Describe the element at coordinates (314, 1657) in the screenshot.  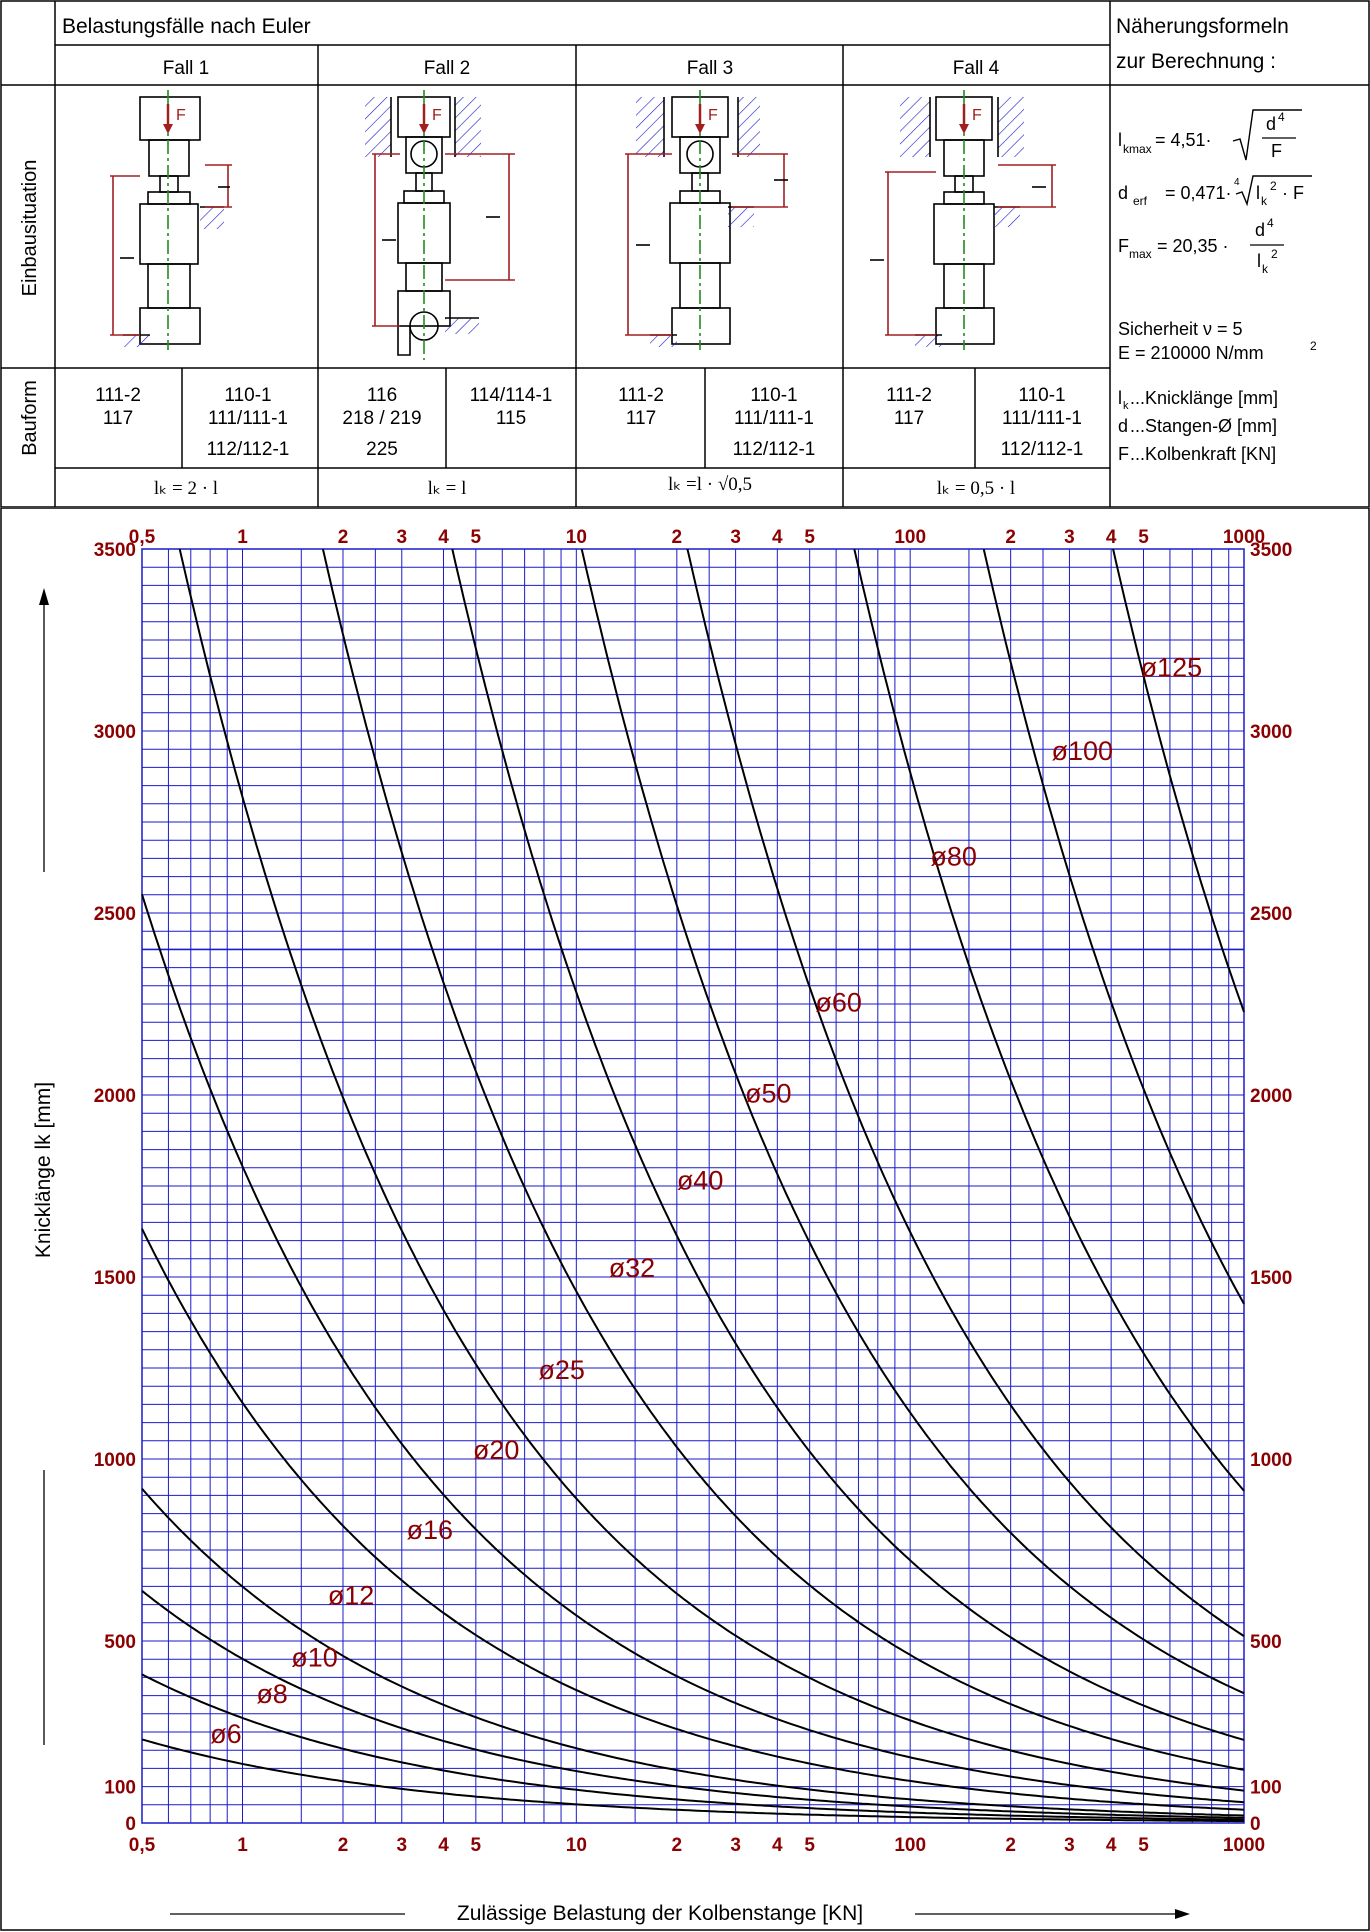
I see `series-label-d10: ø10` at that location.